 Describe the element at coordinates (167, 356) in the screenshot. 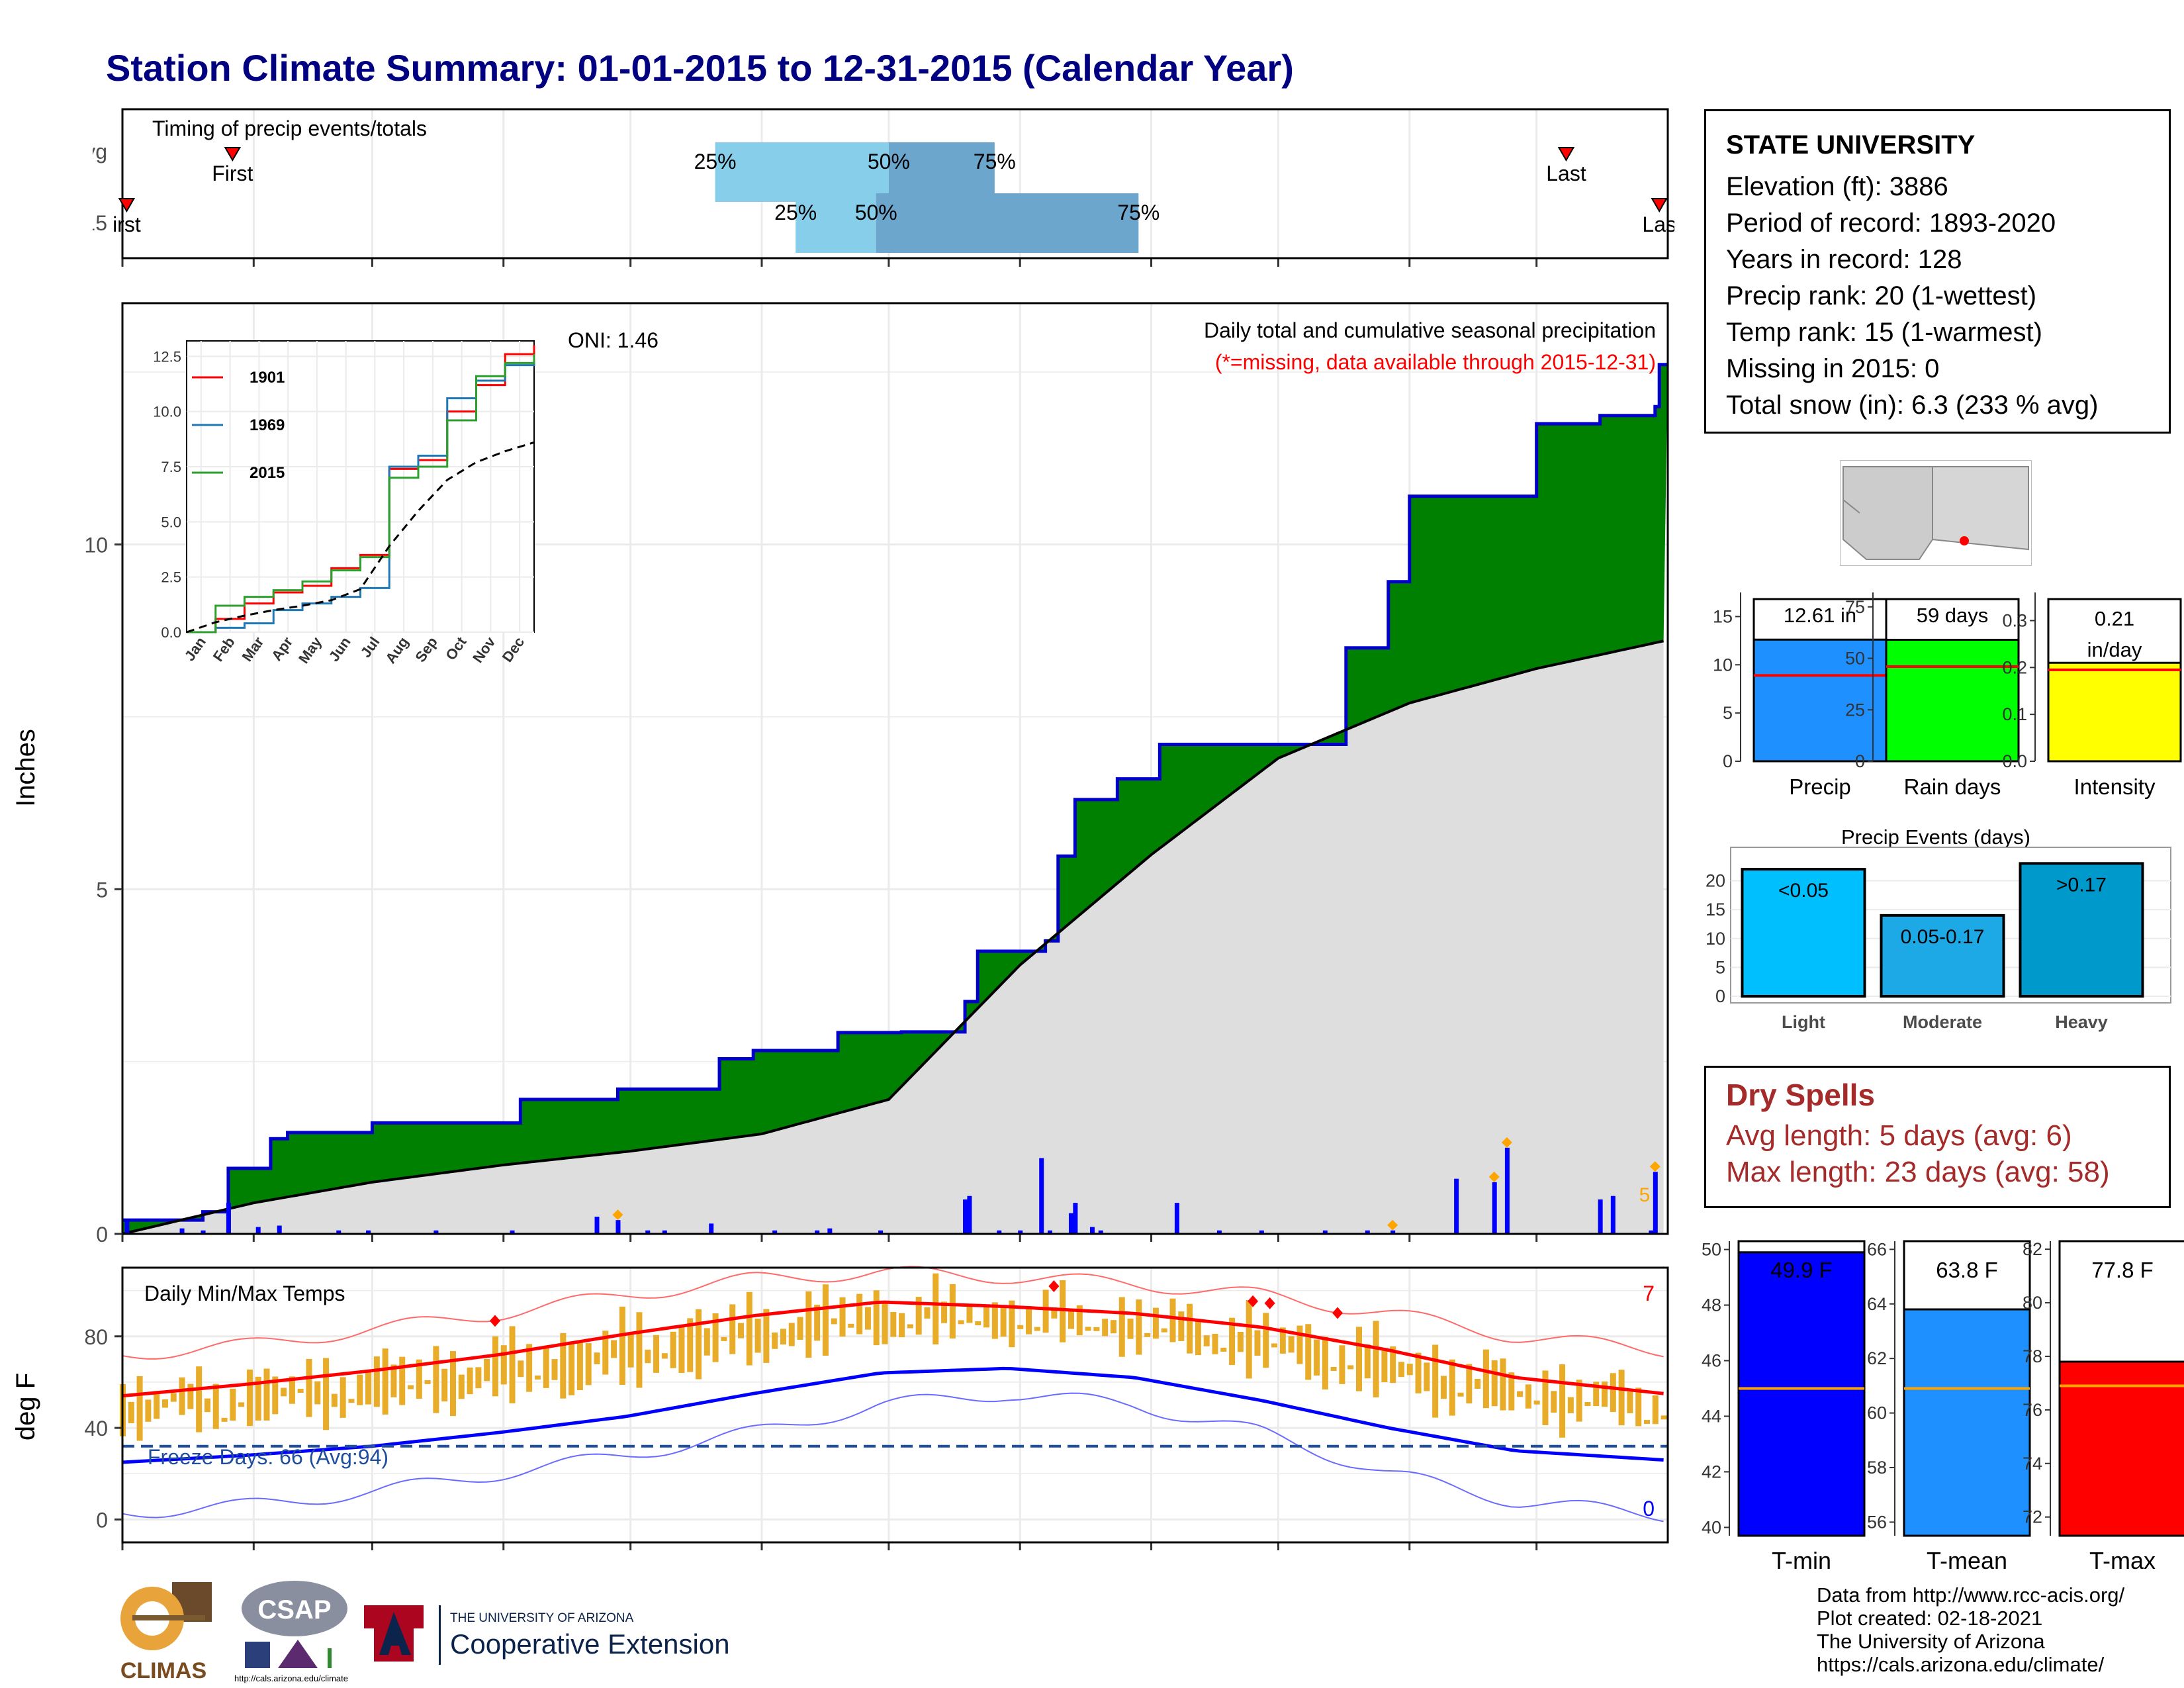

I see `inset-ytick-label: 12.5` at that location.